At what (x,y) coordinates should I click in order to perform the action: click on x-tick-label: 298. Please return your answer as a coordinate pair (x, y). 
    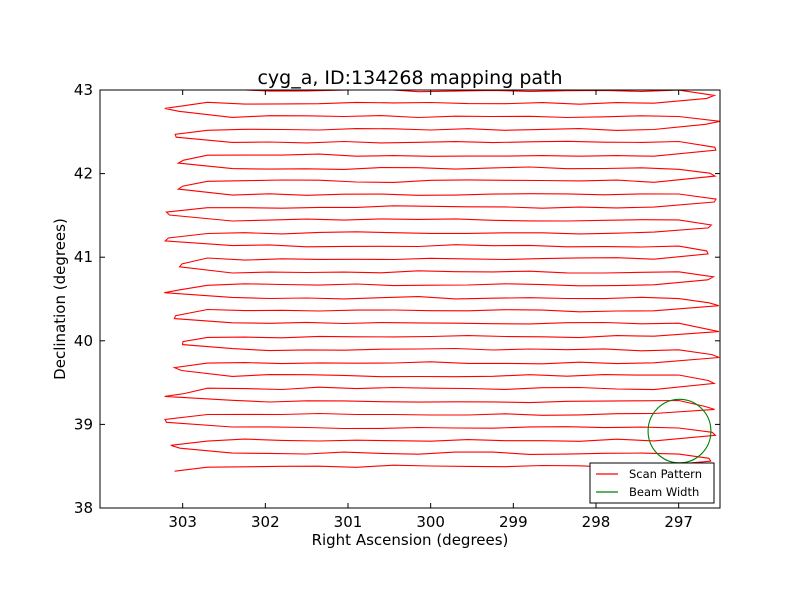
    Looking at the image, I should click on (596, 522).